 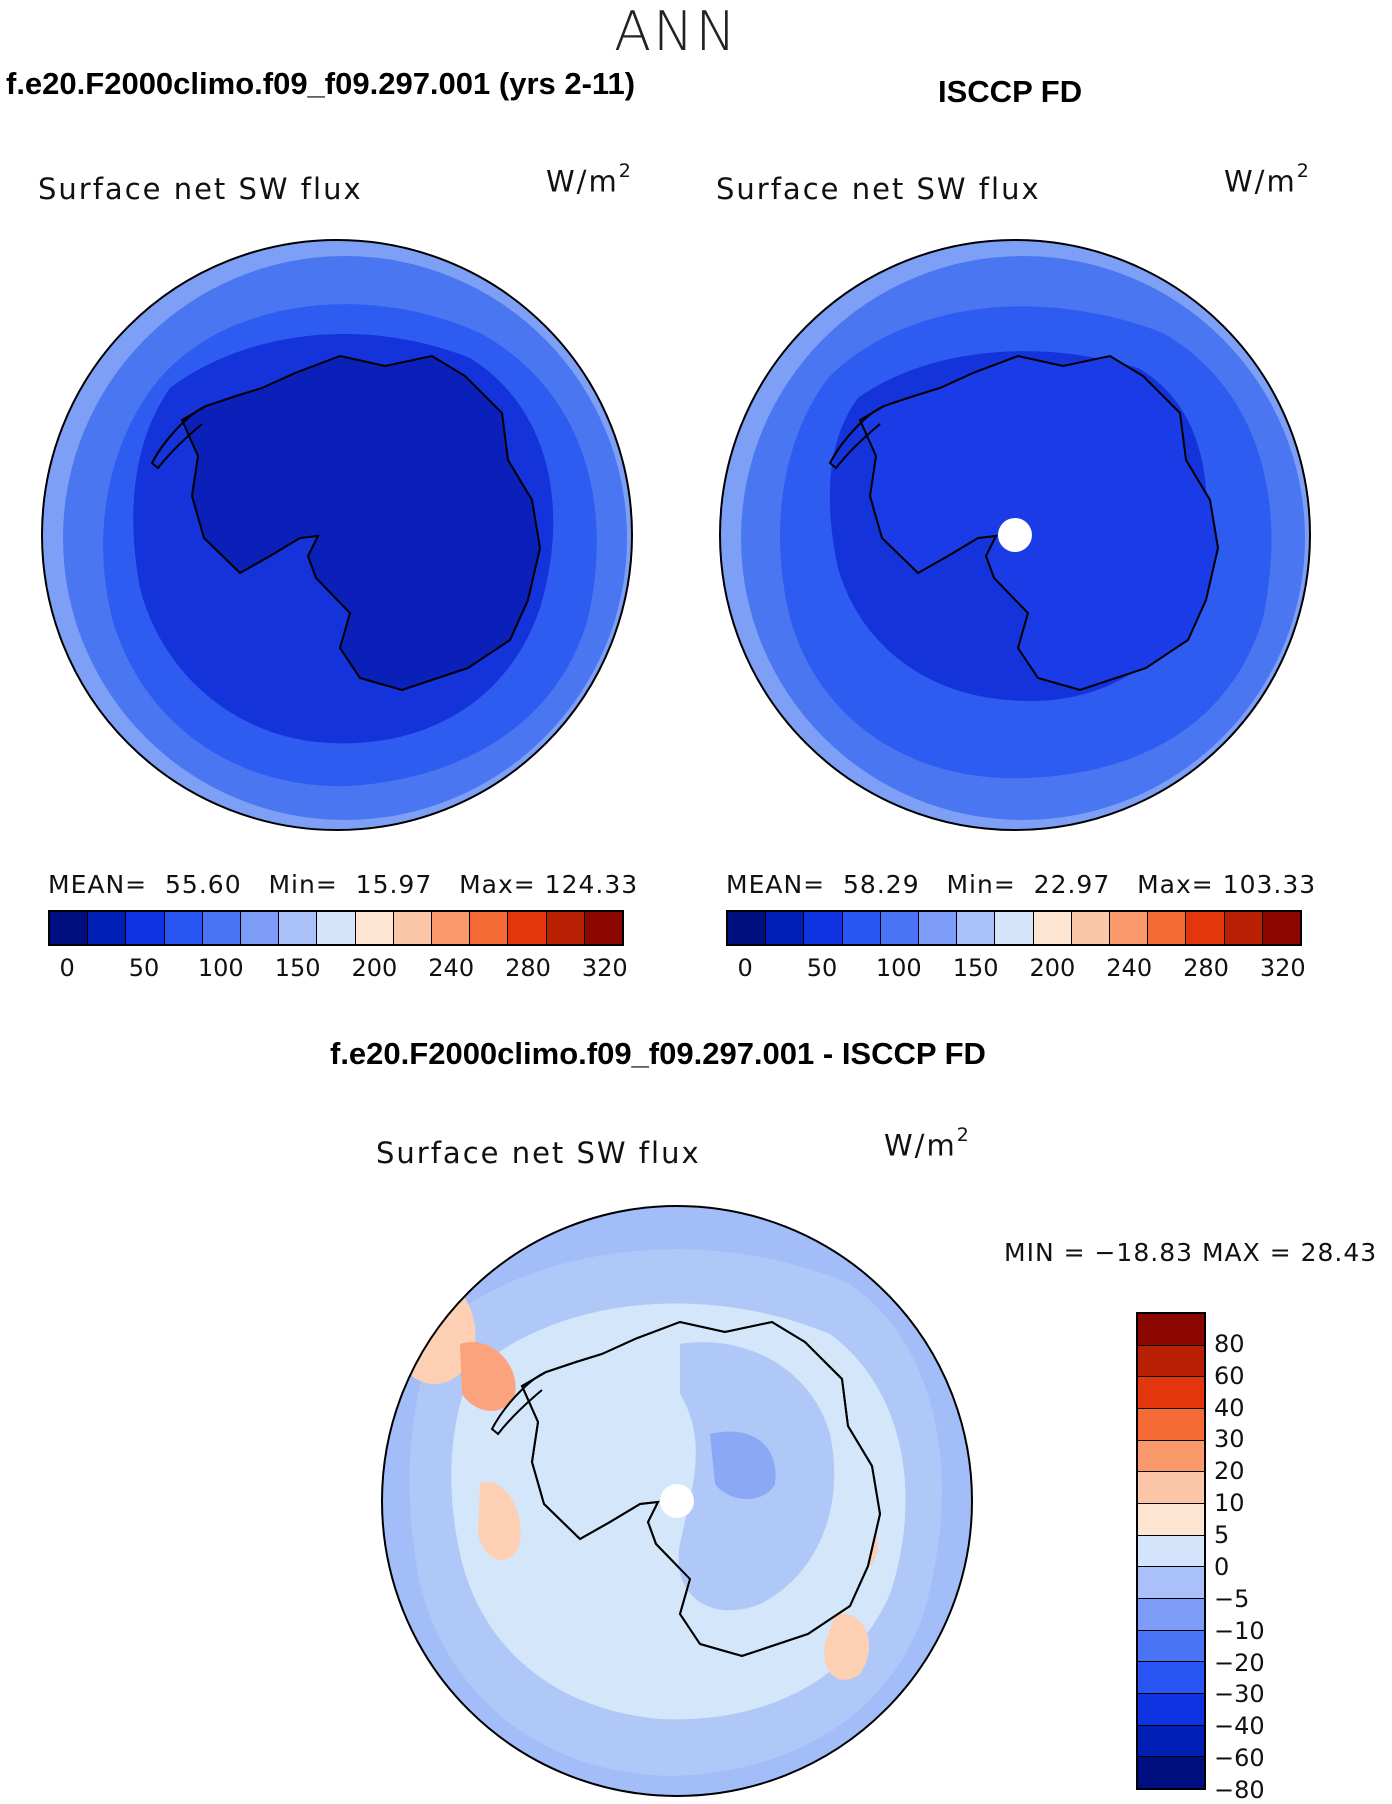 What do you see at coordinates (1229, 1439) in the screenshot?
I see `colorbar-tick-label: 30` at bounding box center [1229, 1439].